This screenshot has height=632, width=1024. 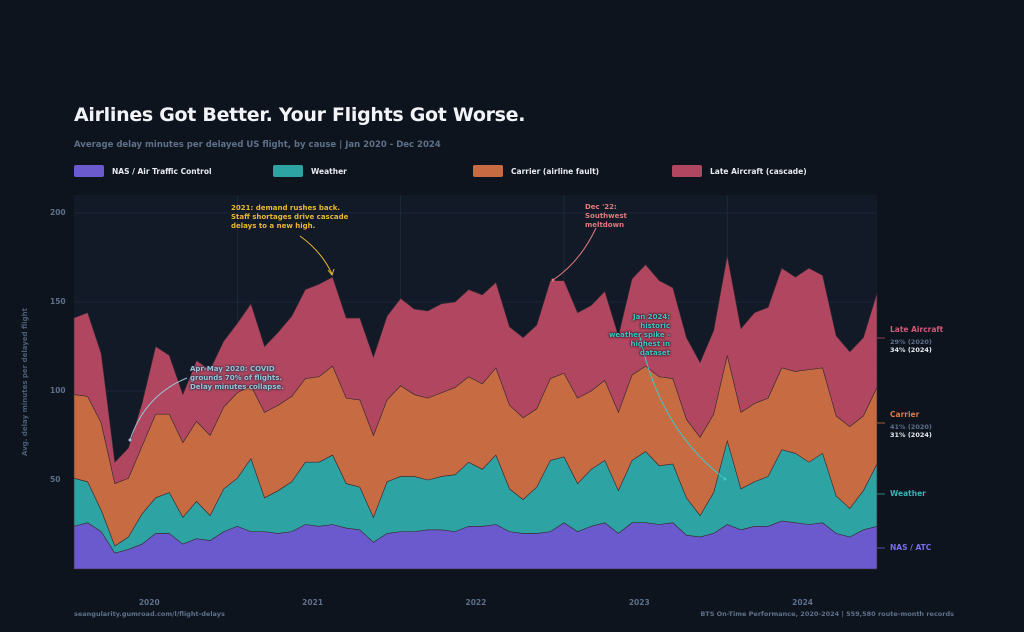 I want to click on annotation-line: Southwest, so click(x=606, y=216).